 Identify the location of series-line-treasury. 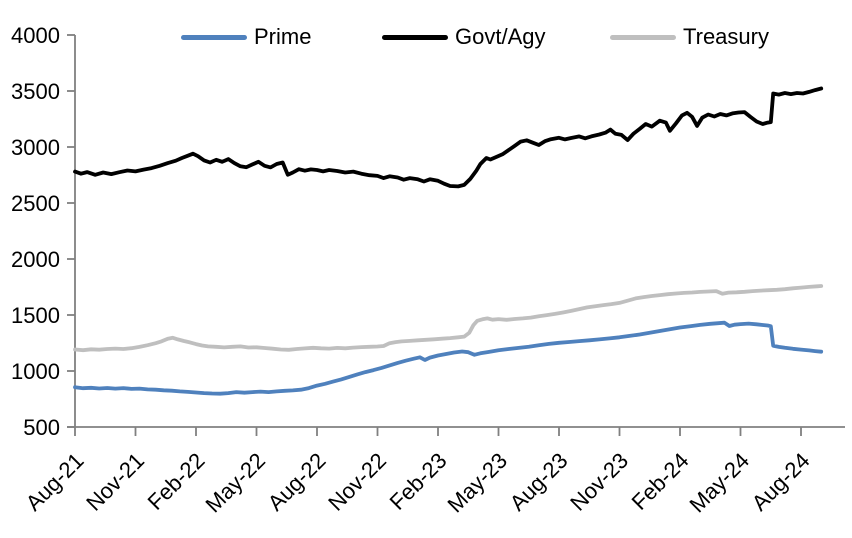
(448, 318).